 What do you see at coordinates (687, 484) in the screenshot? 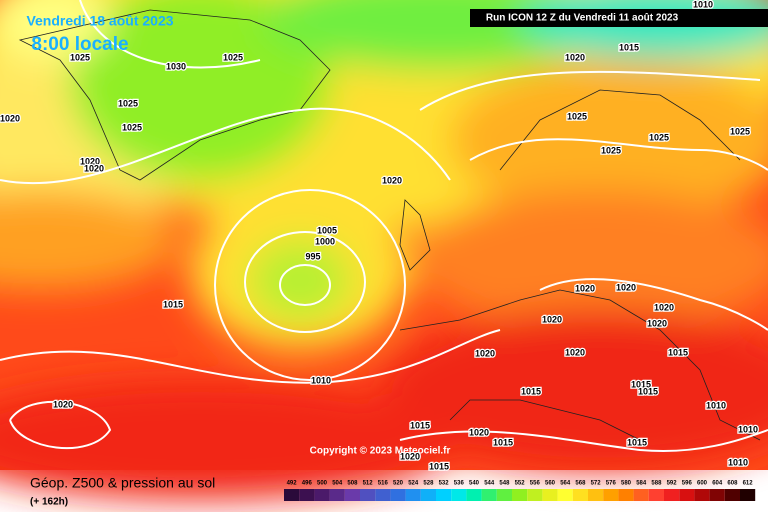
I see `scale-label: 596` at bounding box center [687, 484].